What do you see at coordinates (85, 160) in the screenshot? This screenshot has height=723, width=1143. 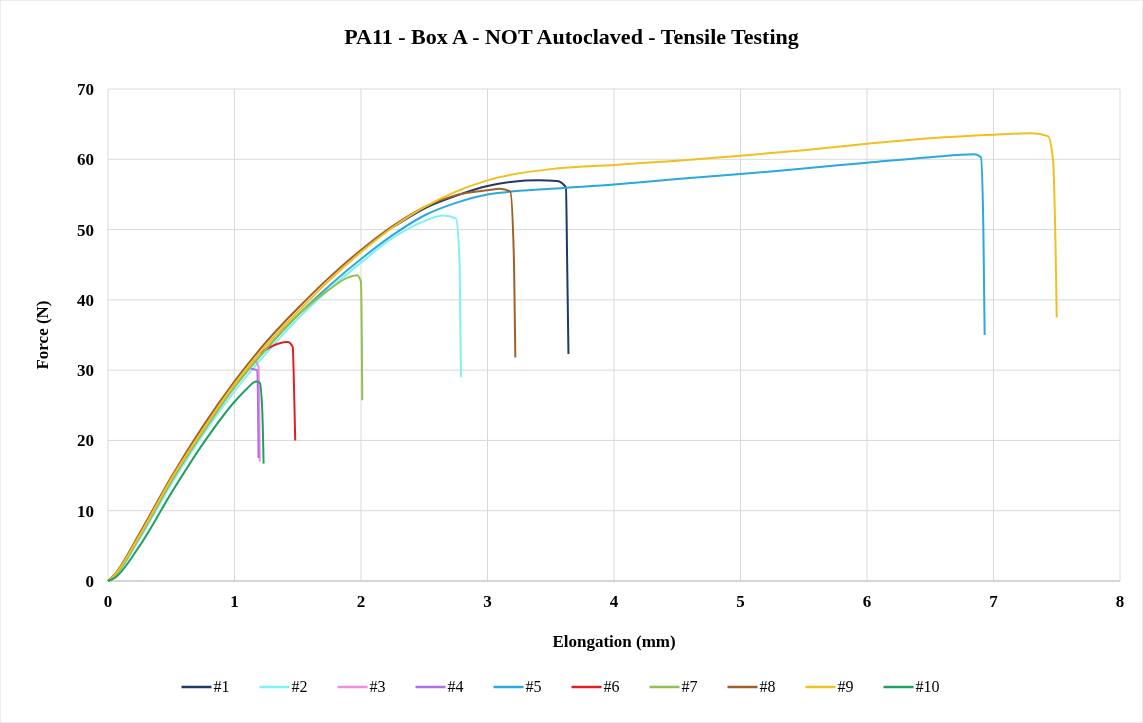 I see `y-tick-label: 60` at bounding box center [85, 160].